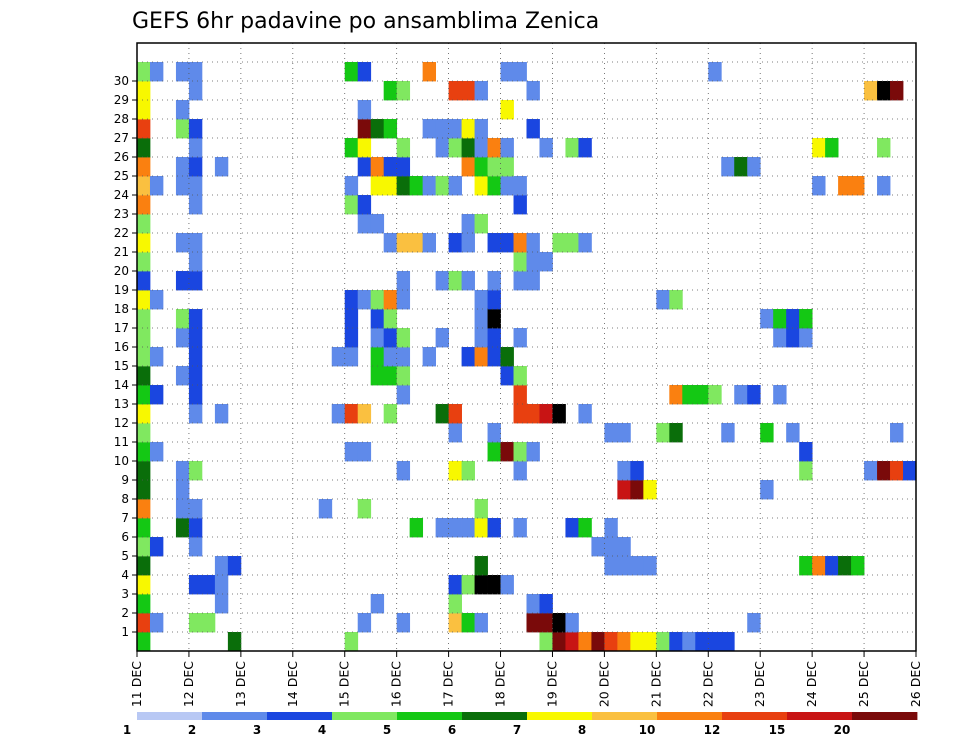  I want to click on y-tick-label: 24, so click(121, 195).